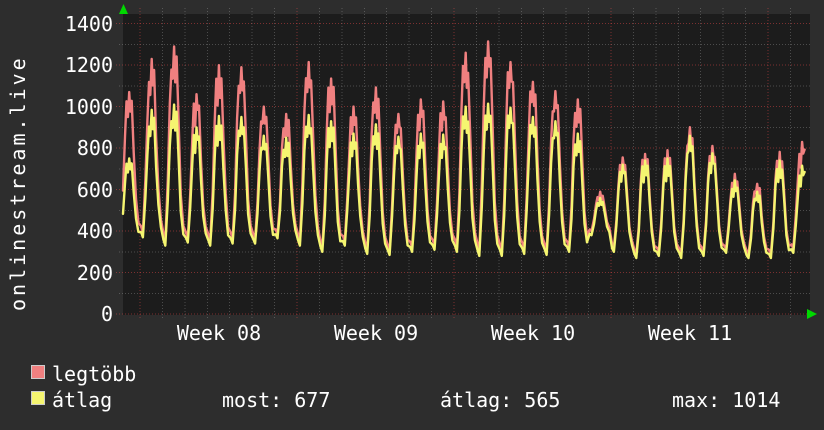 Image resolution: width=824 pixels, height=430 pixels. What do you see at coordinates (219, 333) in the screenshot?
I see `x-axis-tick: Week 08` at bounding box center [219, 333].